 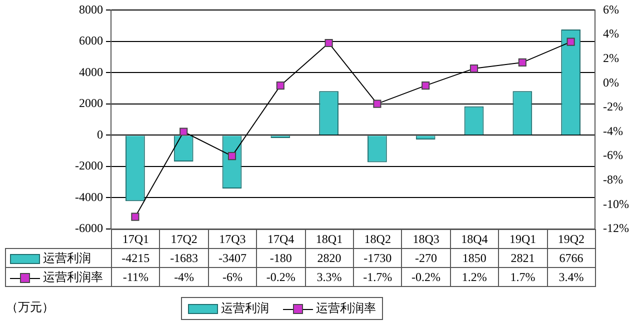 What do you see at coordinates (135, 277) in the screenshot?
I see `data-label: -11%` at bounding box center [135, 277].